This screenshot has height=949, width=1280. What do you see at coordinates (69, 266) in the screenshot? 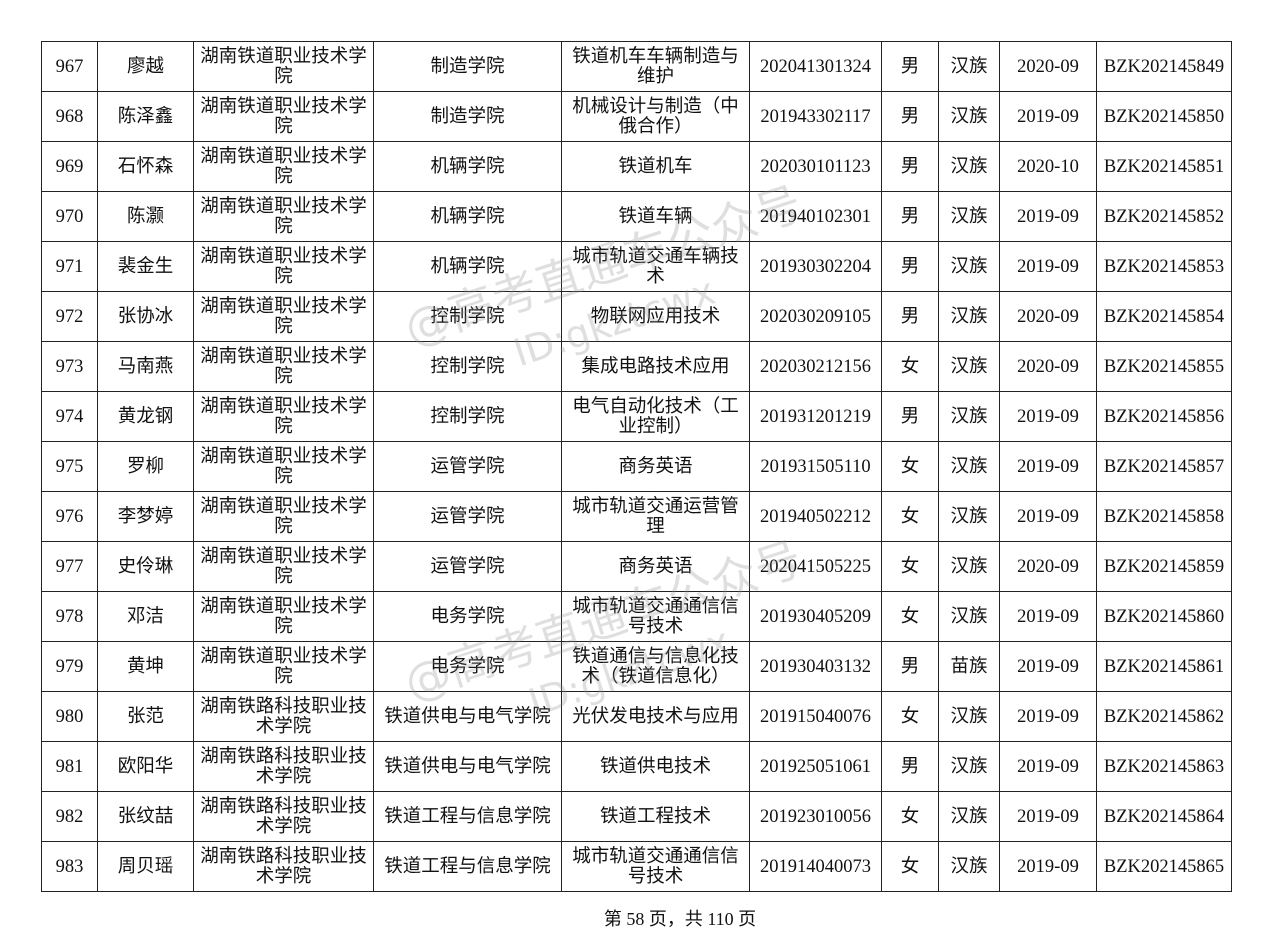
I see `table-cell: 971` at bounding box center [69, 266].